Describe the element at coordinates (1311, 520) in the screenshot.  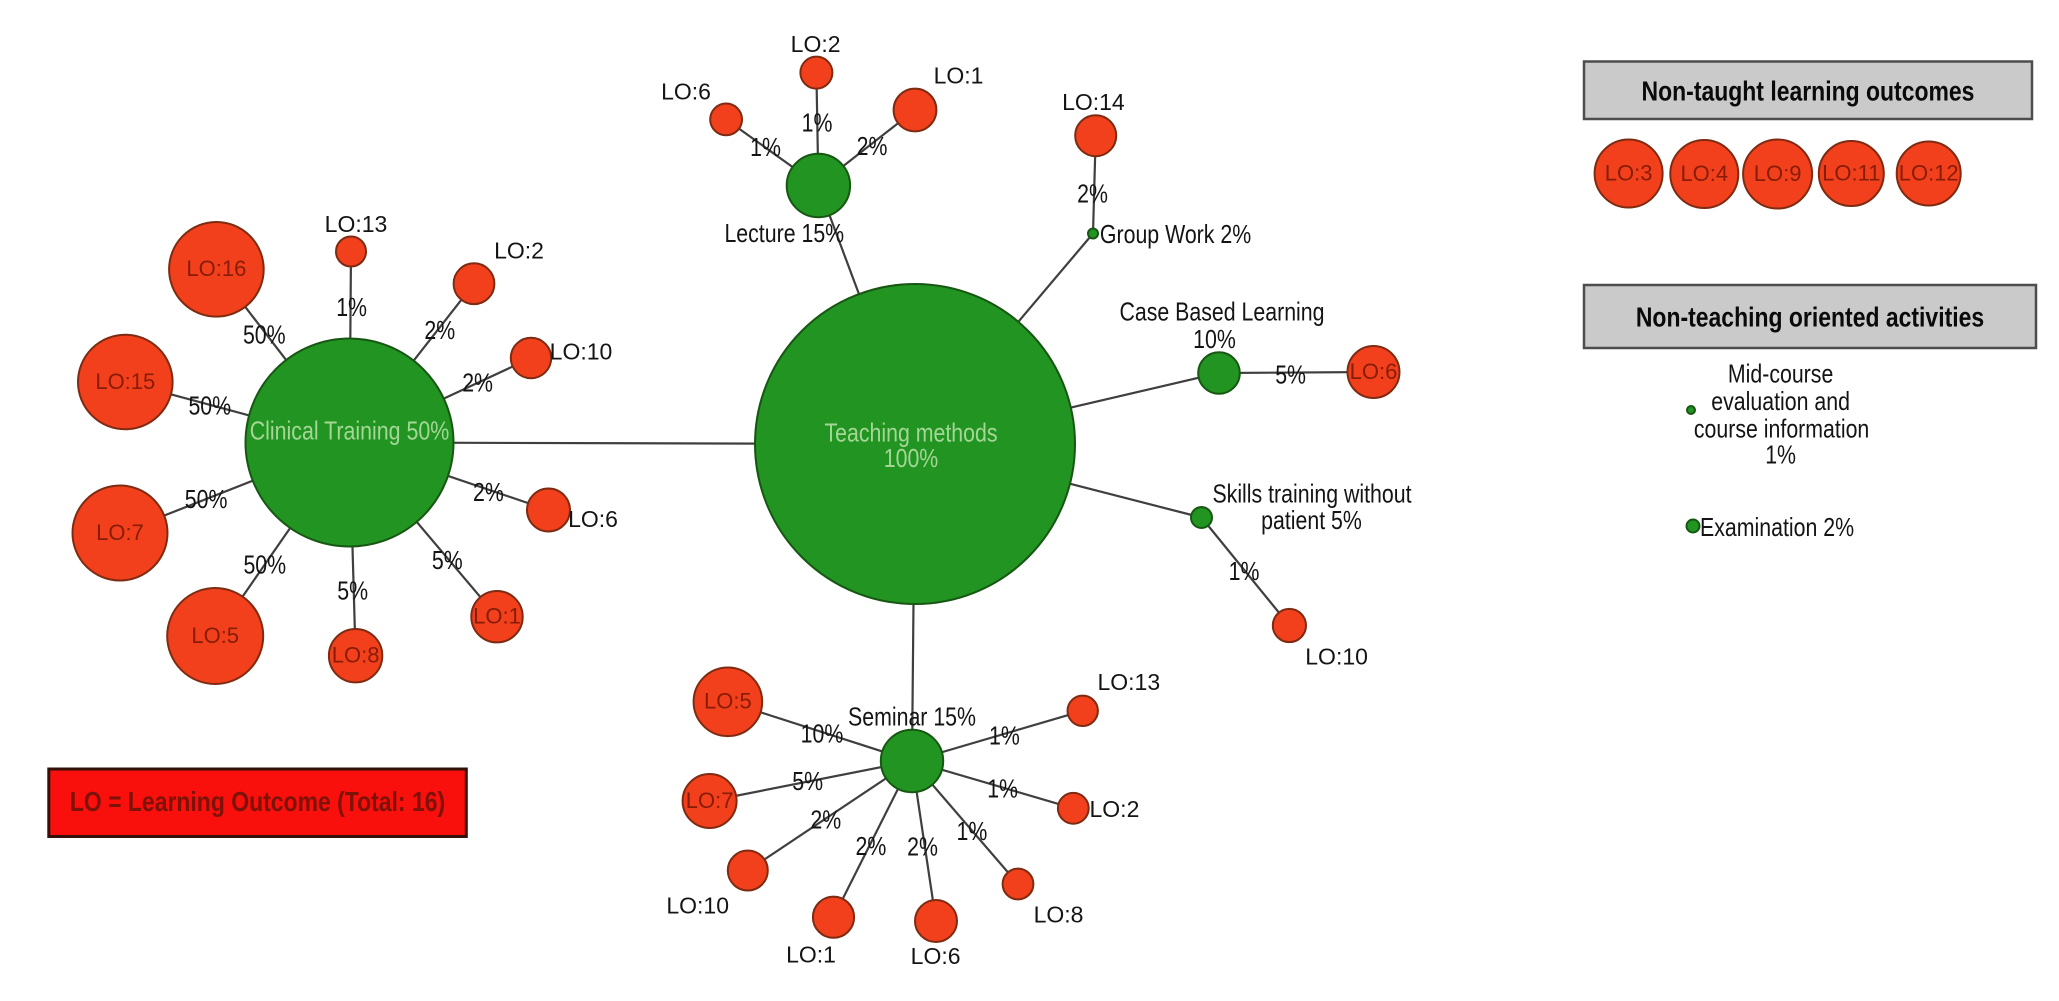
I see `svg-text: patient 5%` at that location.